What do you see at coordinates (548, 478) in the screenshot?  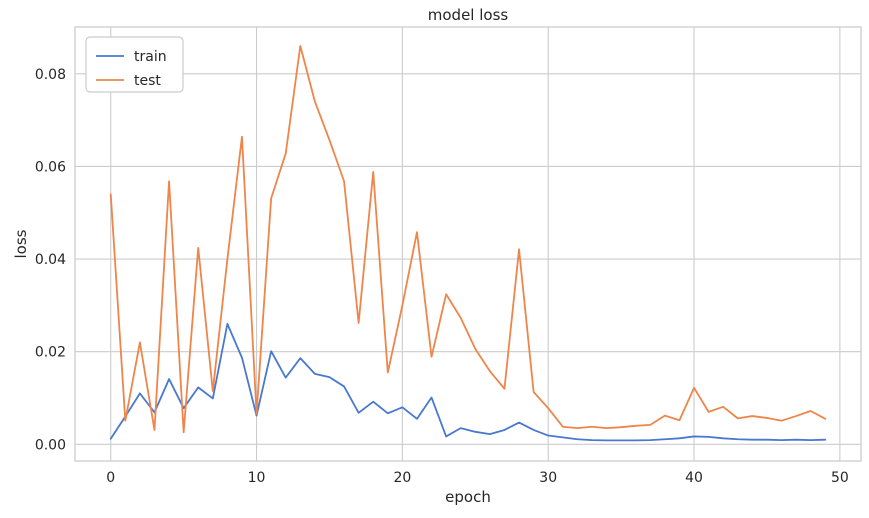 I see `x-tick-label-30: 30` at bounding box center [548, 478].